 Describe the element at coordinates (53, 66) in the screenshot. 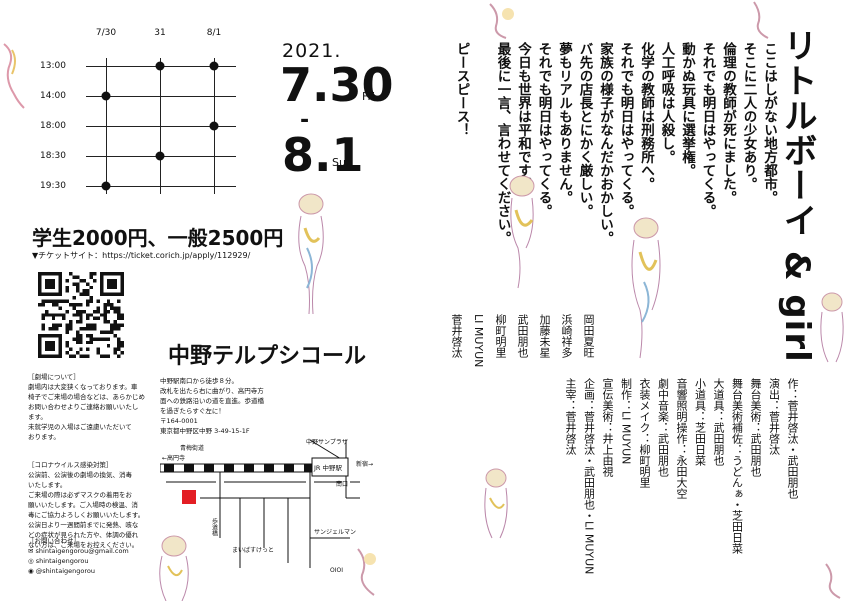

I see `schedule-time-label: 13:00` at that location.